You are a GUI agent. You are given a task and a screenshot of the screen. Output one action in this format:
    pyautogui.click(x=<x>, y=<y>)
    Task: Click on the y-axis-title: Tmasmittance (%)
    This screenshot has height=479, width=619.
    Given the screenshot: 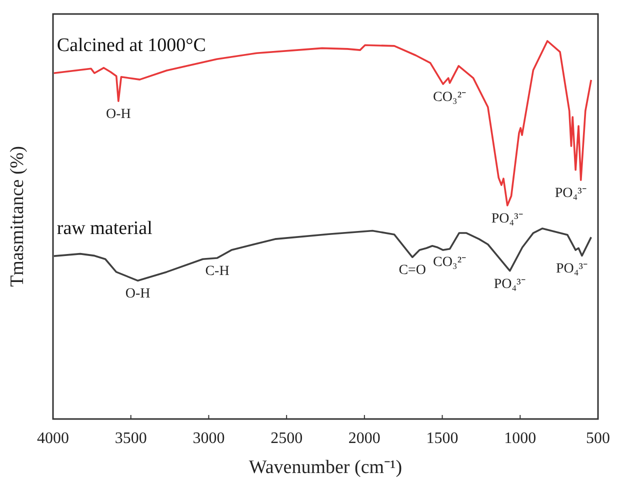 What is the action you would take?
    pyautogui.click(x=17, y=216)
    